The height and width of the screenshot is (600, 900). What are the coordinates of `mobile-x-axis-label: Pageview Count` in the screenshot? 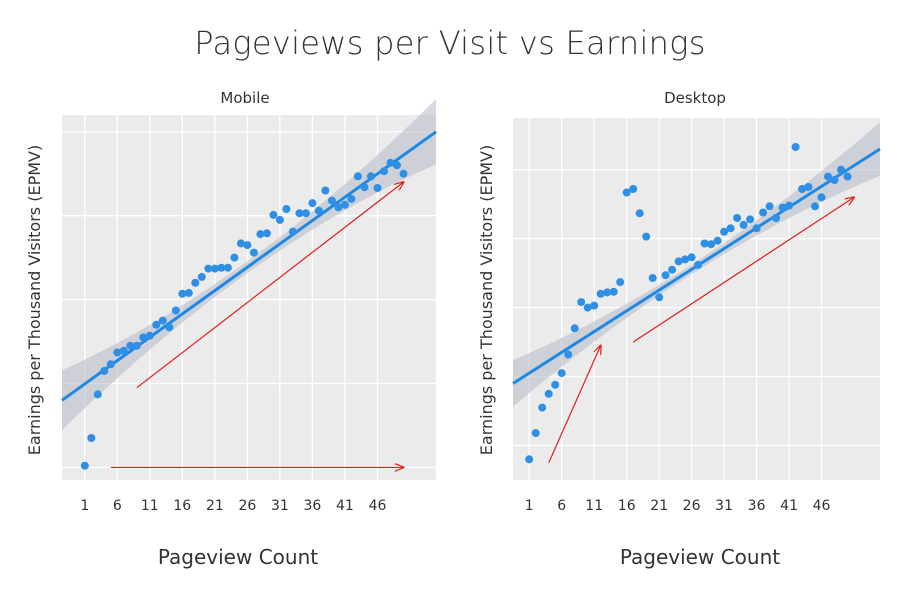 It's located at (238, 557).